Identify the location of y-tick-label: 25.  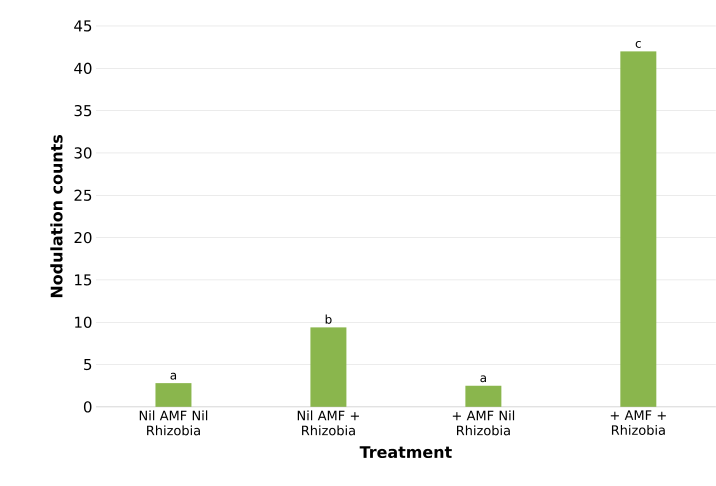
(83, 195).